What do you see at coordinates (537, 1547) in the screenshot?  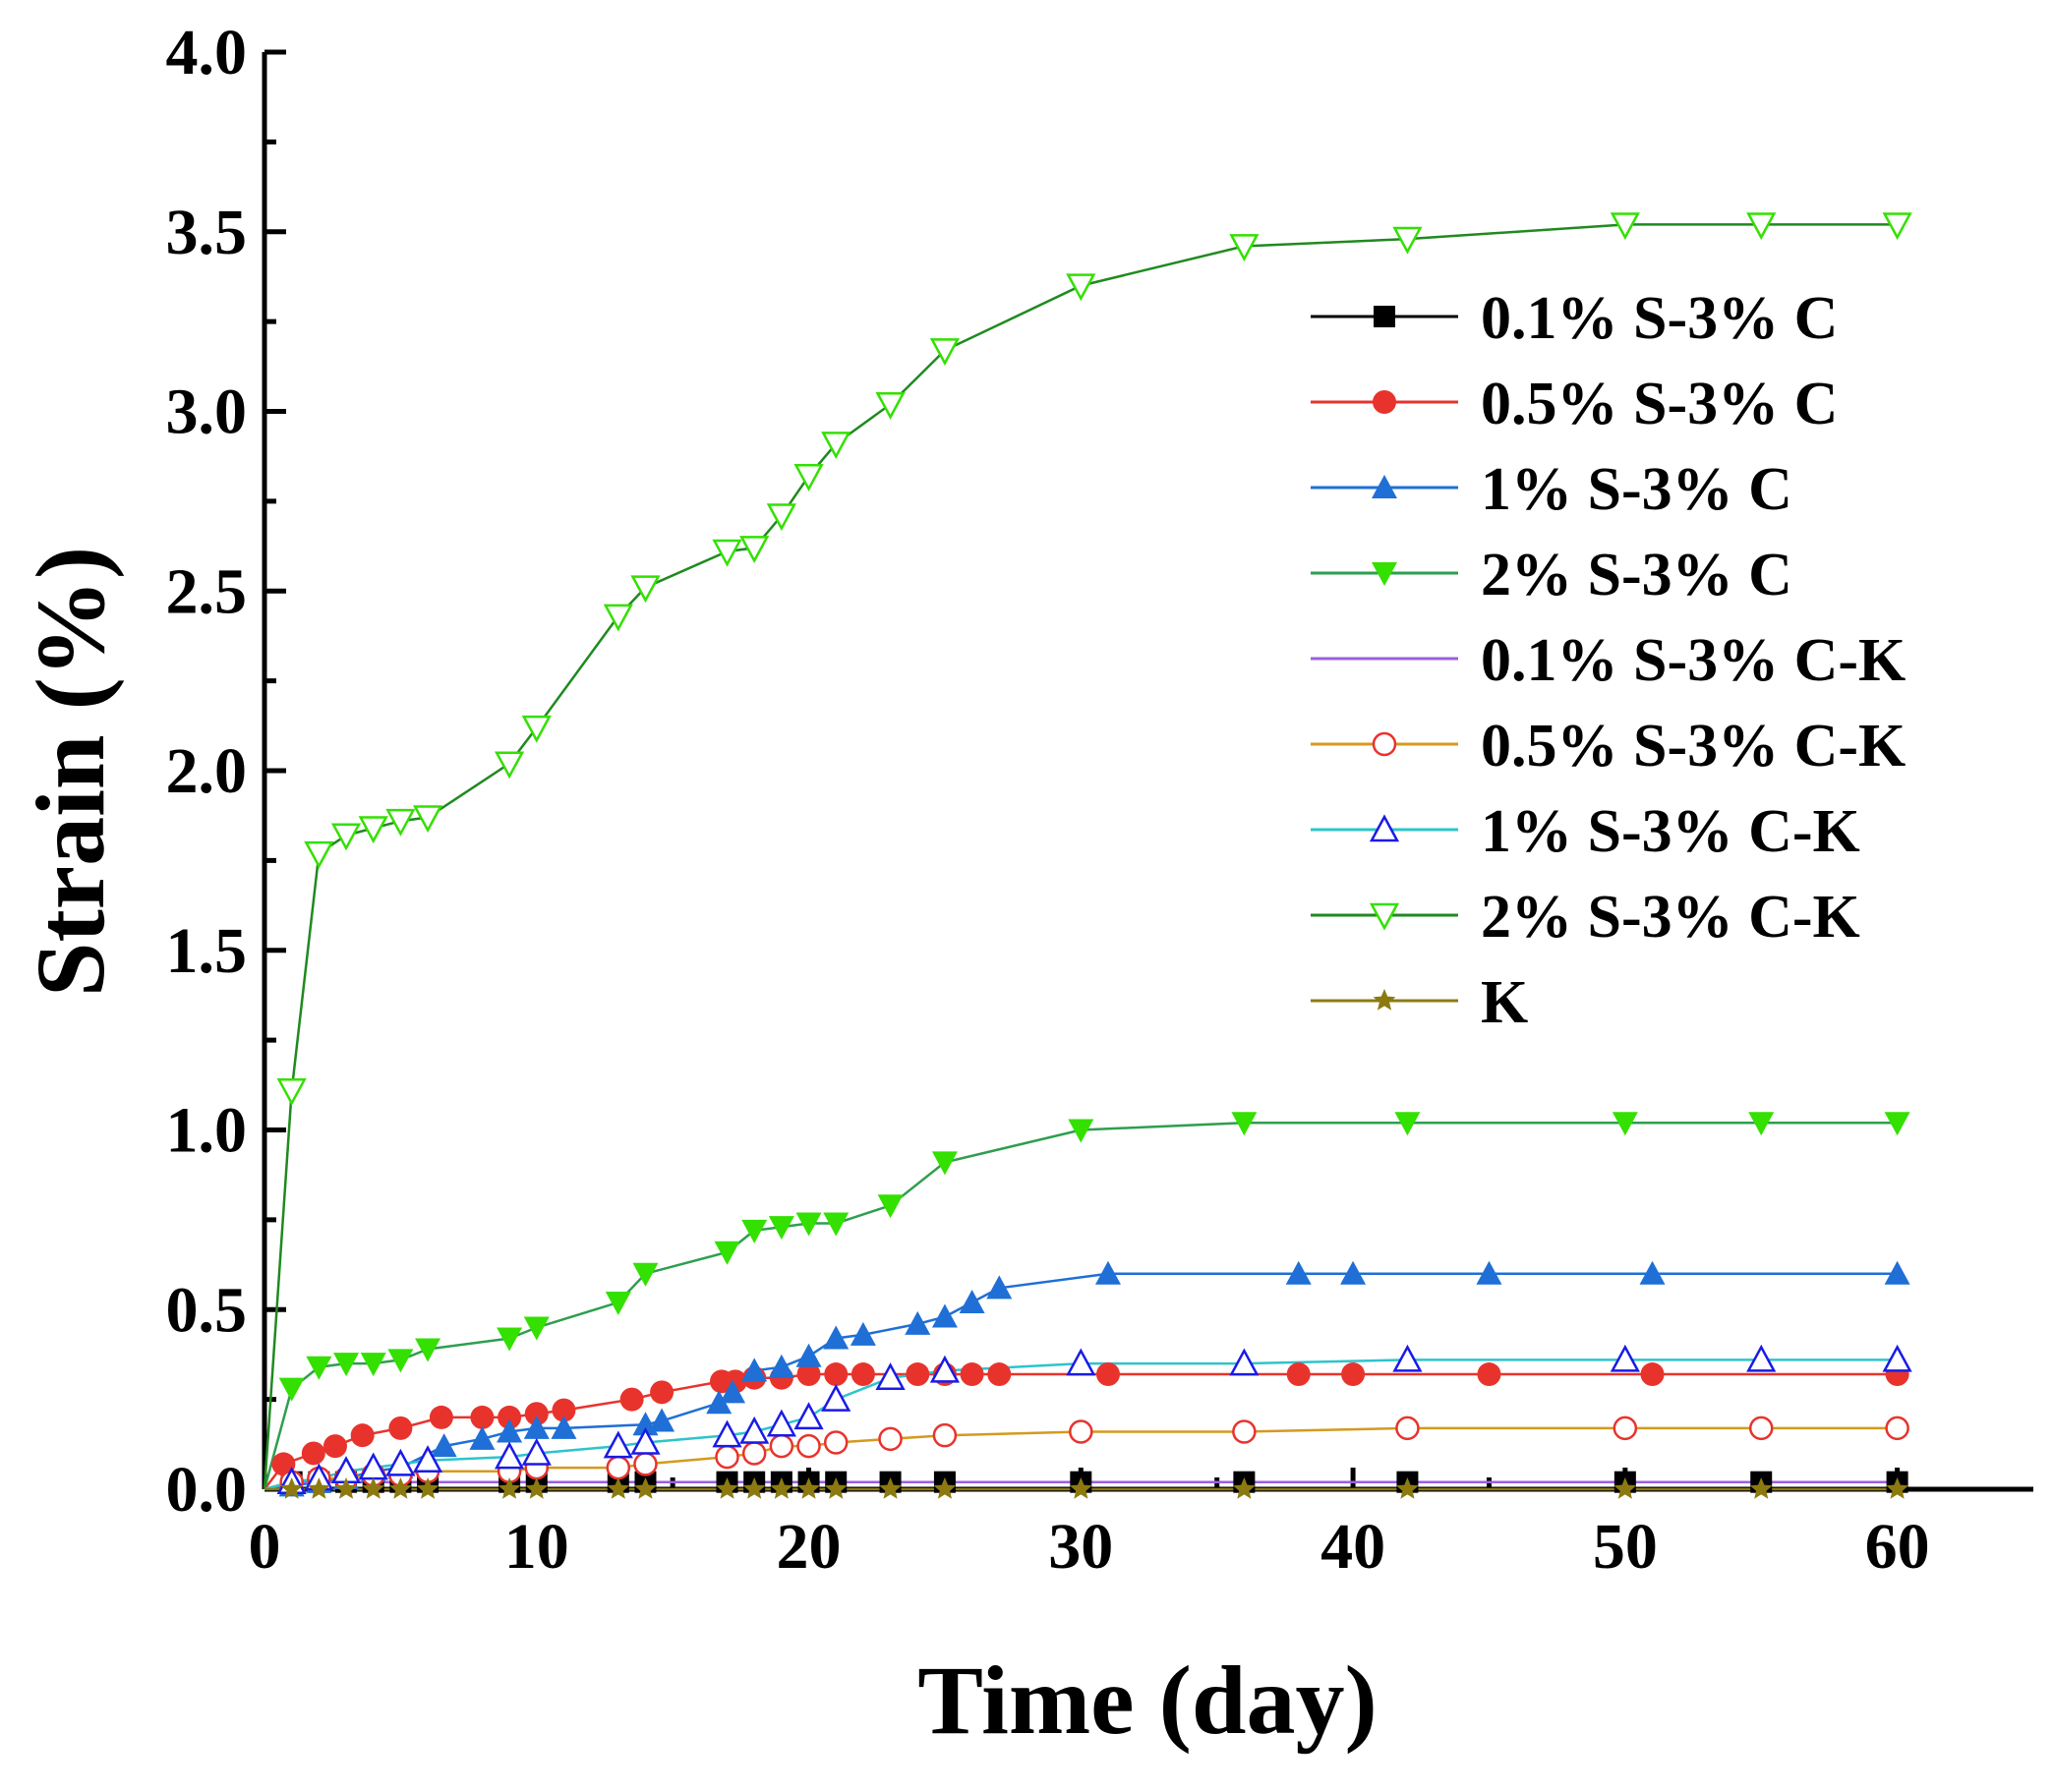 I see `x-tick-label: 10` at bounding box center [537, 1547].